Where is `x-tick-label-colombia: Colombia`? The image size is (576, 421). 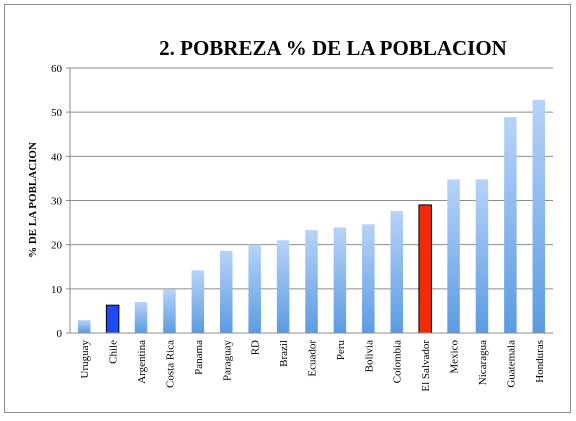 x-tick-label-colombia: Colombia is located at coordinates (398, 362).